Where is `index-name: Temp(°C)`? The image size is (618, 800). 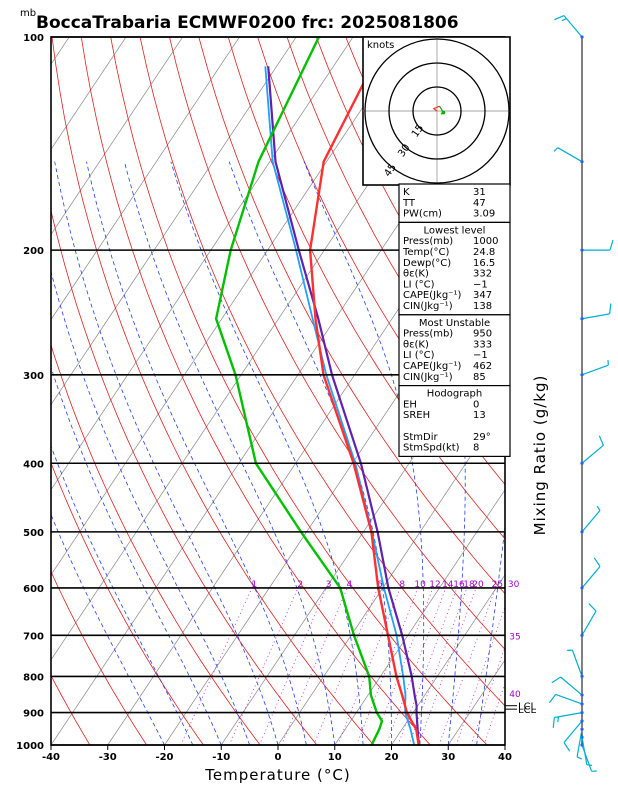 index-name: Temp(°C) is located at coordinates (426, 252).